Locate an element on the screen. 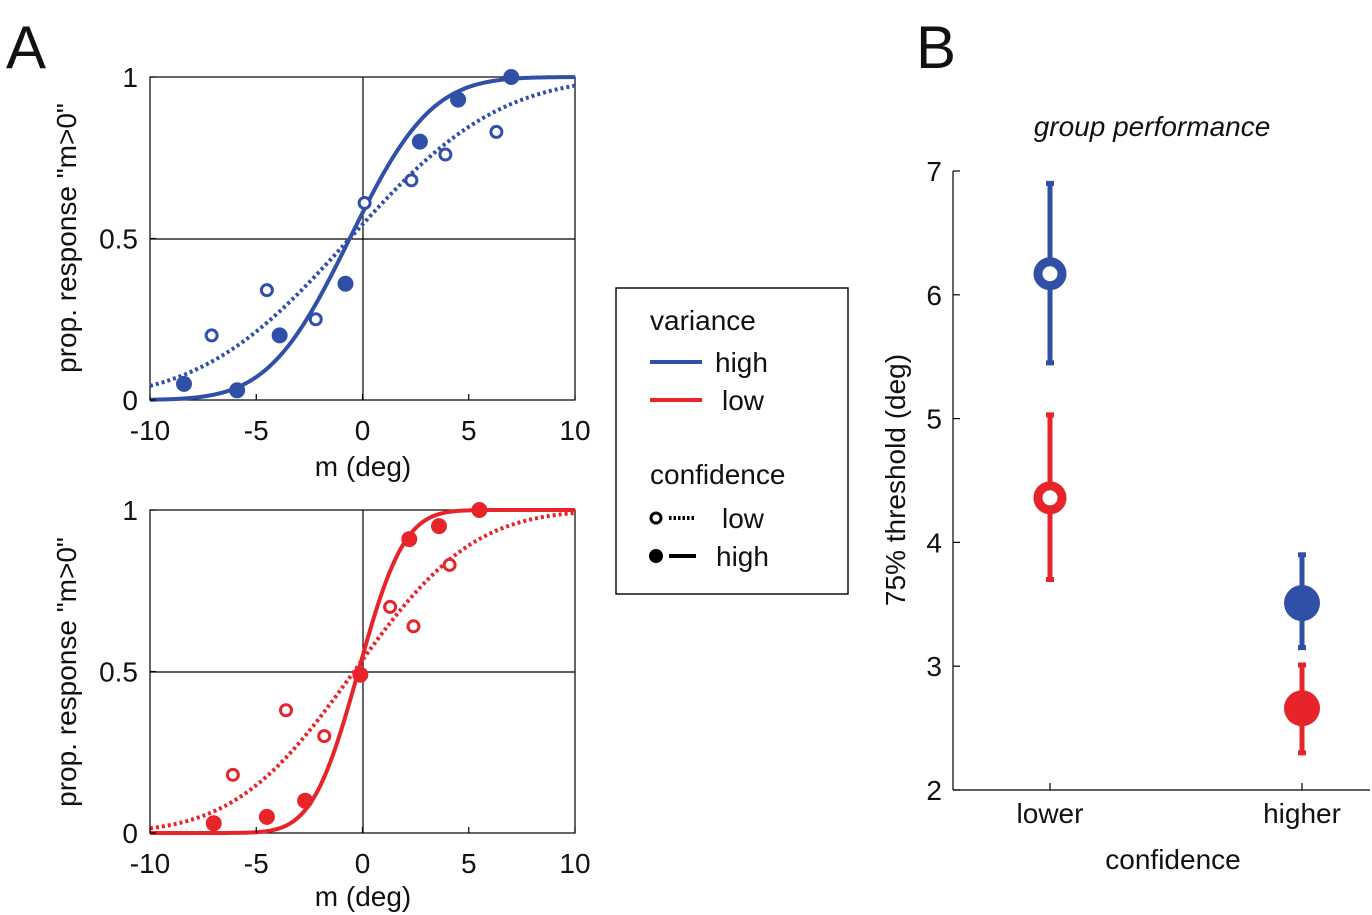 Image resolution: width=1372 pixels, height=915 pixels. legend-label-low-confidence: low is located at coordinates (743, 518).